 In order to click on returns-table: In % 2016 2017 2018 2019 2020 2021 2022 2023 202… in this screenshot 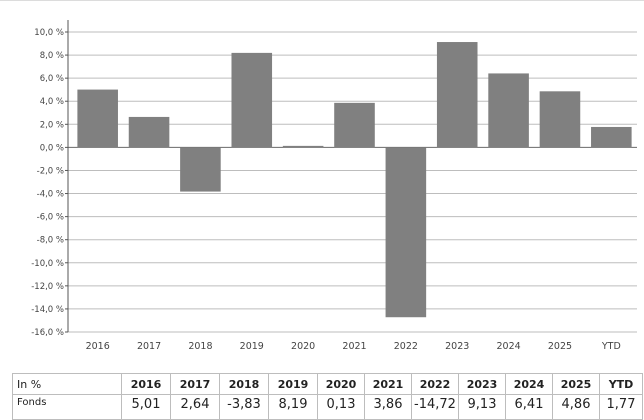, I will do `click(327, 396)`.